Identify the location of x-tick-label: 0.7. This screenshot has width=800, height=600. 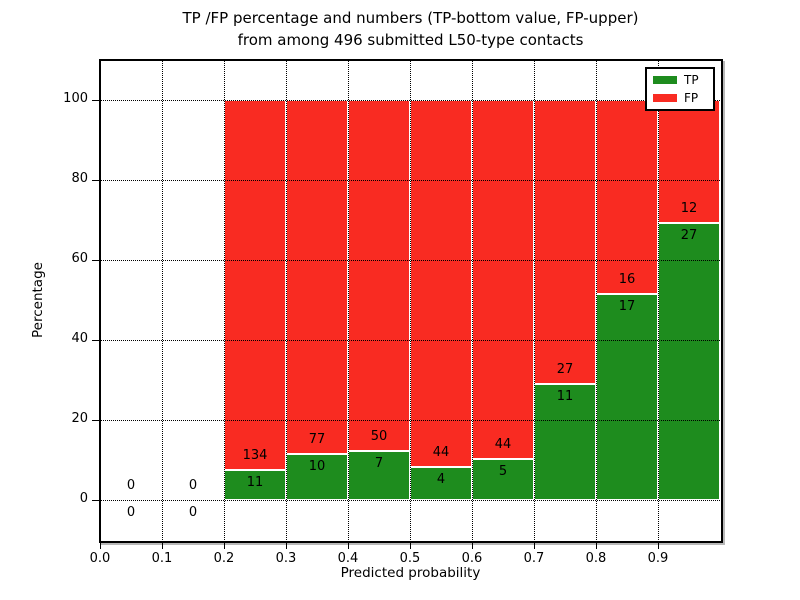
(534, 558).